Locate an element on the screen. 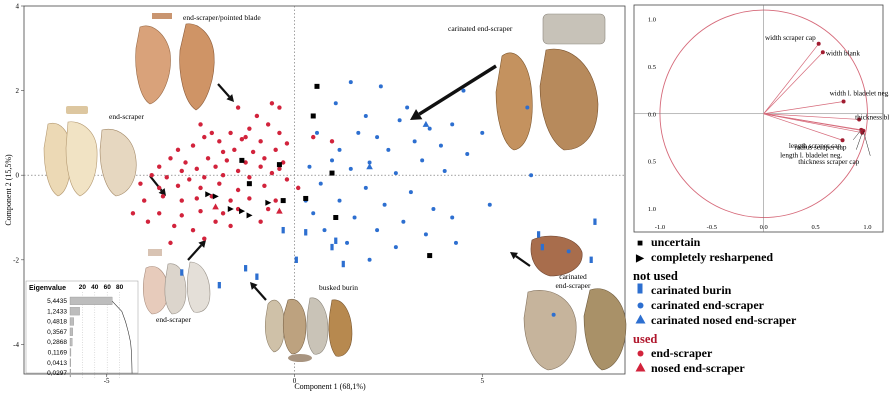 The height and width of the screenshot is (394, 889). legend-item-carinated-nosed: carinated nosed end-scraper is located at coordinates (758, 320).